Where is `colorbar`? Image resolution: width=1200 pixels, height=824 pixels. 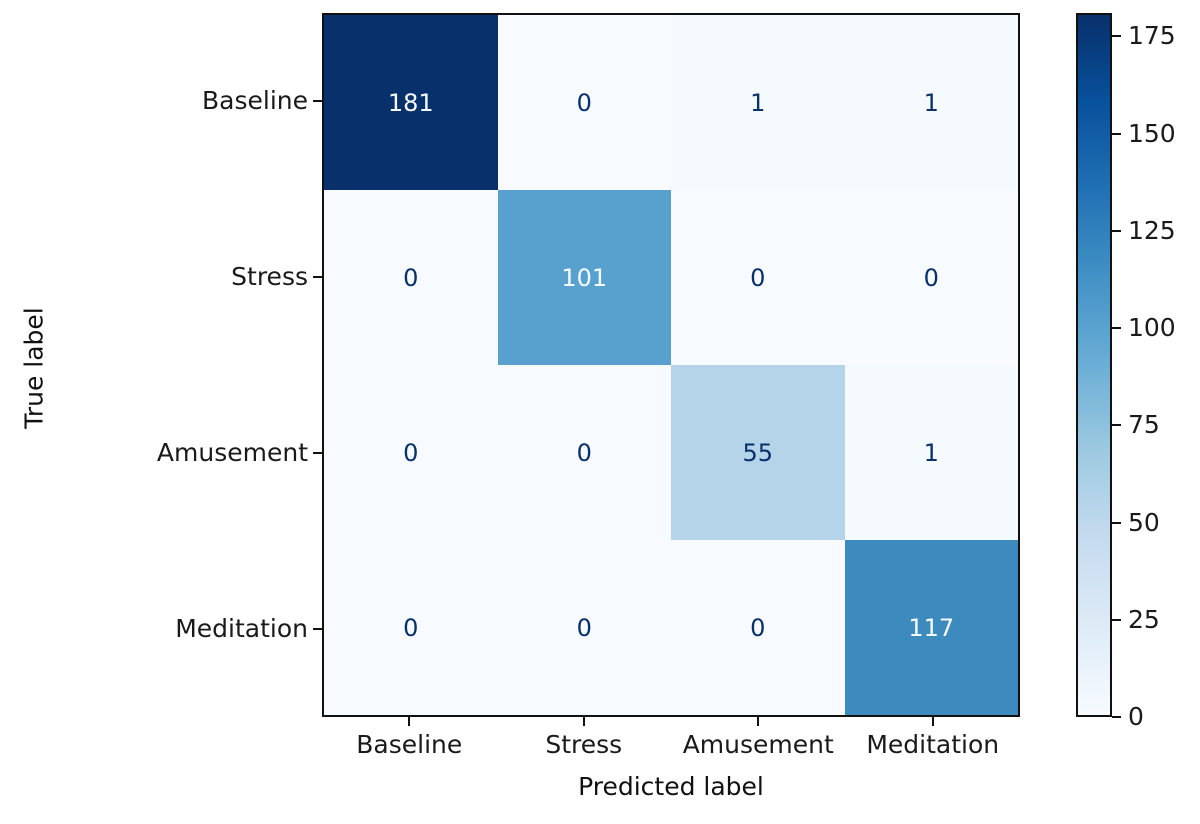 colorbar is located at coordinates (1094, 365).